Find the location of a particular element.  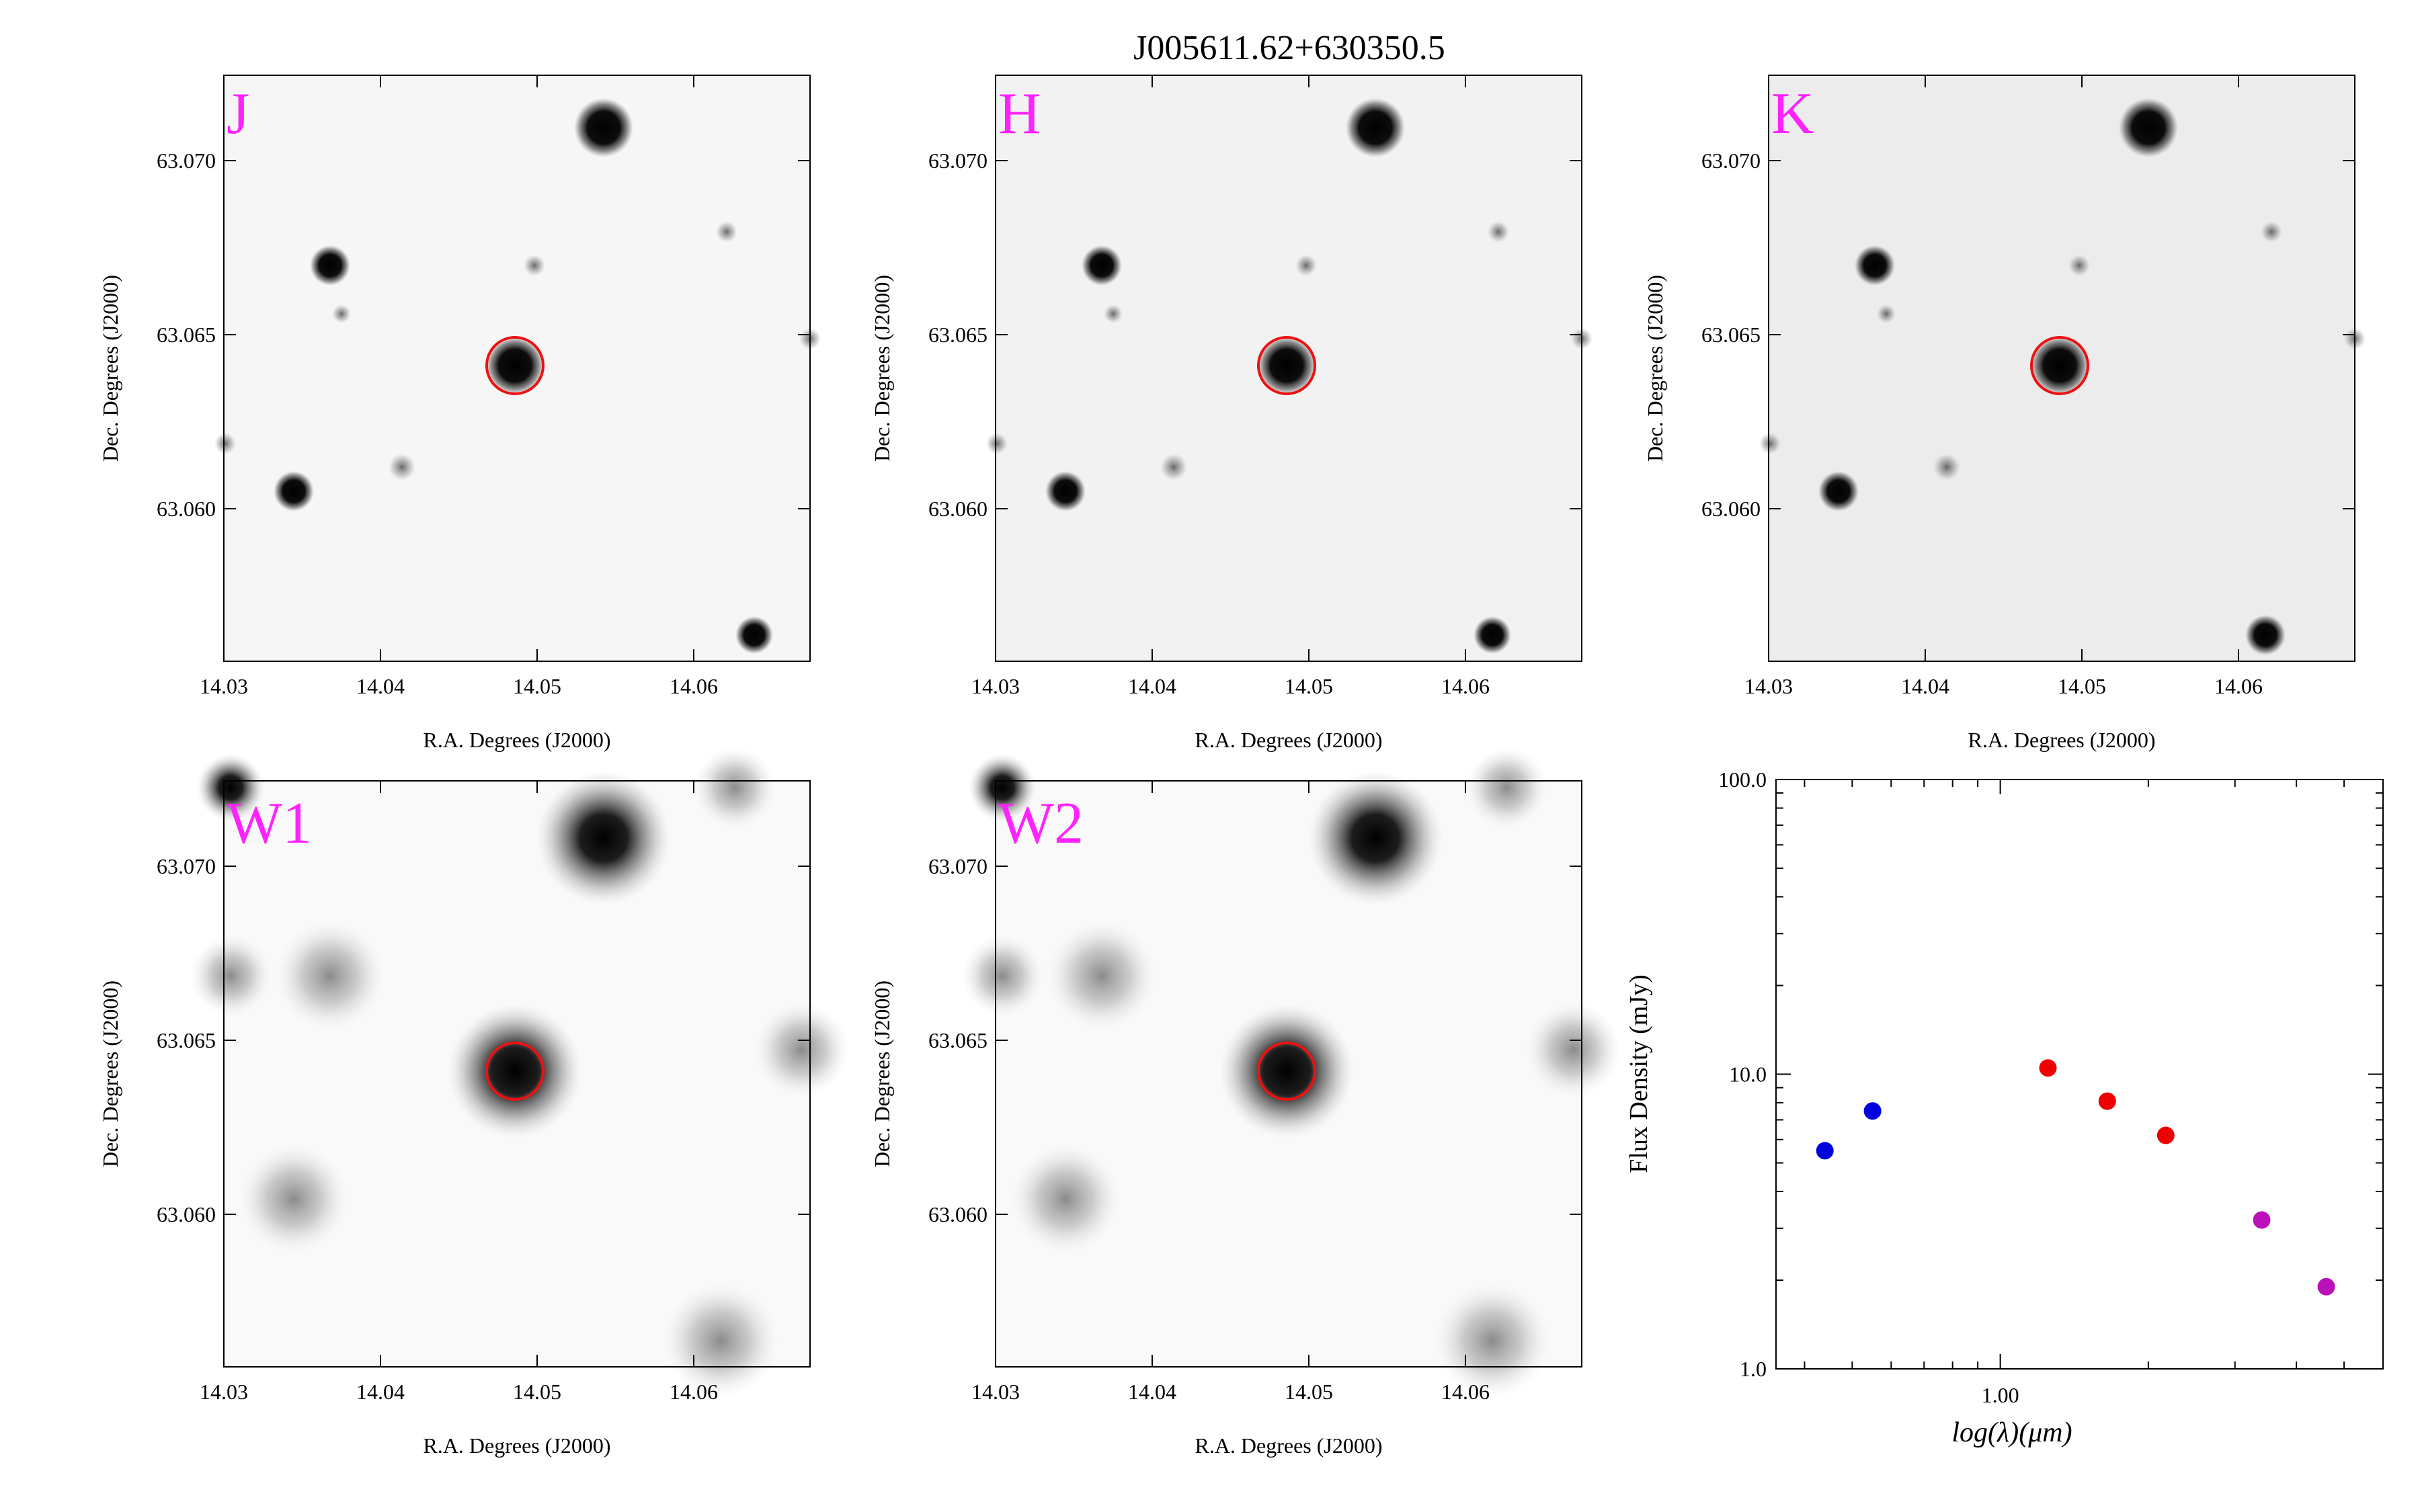

sed-x-axis-label: log(λ)(μm) is located at coordinates (2012, 1432).